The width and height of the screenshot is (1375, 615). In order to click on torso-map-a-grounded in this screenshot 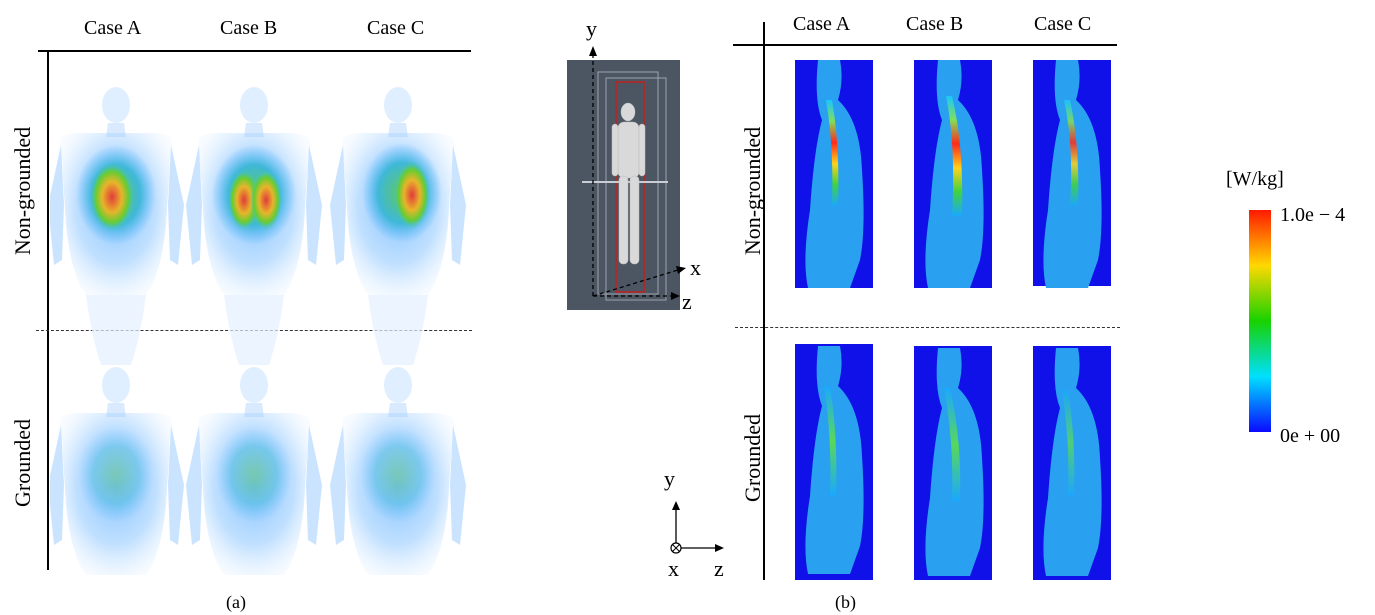, I will do `click(117, 471)`.